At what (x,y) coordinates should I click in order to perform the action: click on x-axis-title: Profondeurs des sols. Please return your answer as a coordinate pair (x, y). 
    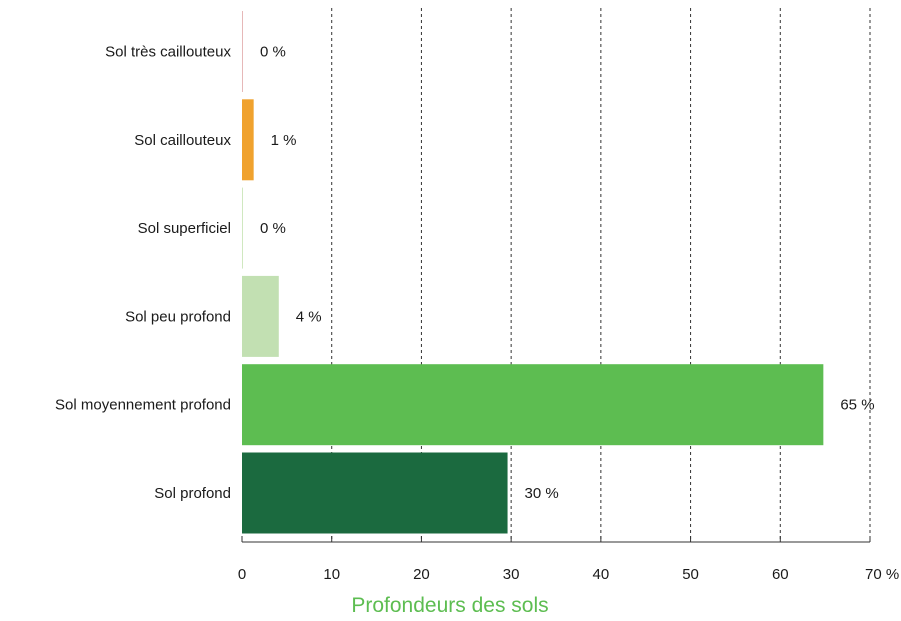
    Looking at the image, I should click on (449, 605).